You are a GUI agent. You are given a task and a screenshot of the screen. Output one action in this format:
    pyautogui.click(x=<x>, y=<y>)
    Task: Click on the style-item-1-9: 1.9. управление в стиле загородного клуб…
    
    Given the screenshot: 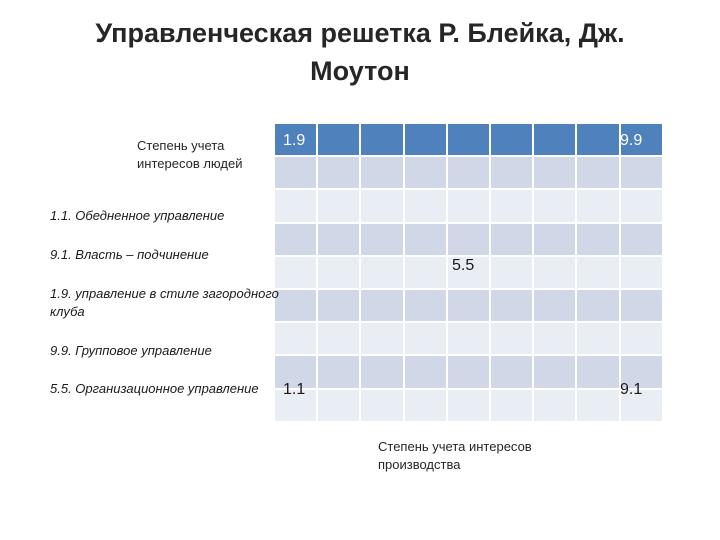 What is the action you would take?
    pyautogui.click(x=164, y=302)
    